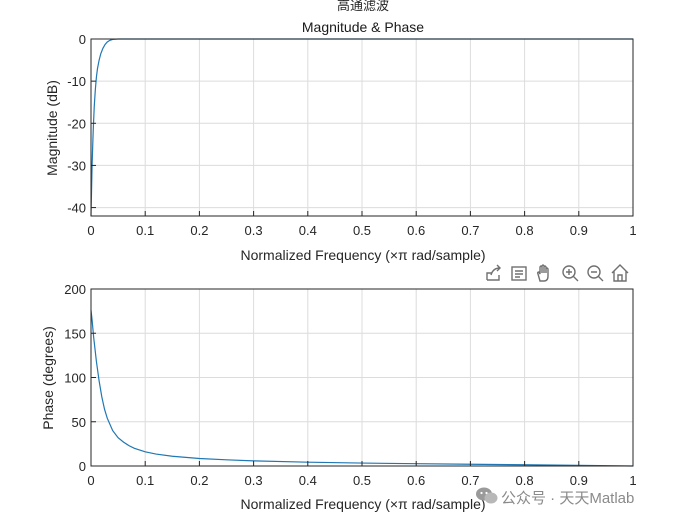  Describe the element at coordinates (76, 208) in the screenshot. I see `magnitude-y-tick-label: -40` at that location.